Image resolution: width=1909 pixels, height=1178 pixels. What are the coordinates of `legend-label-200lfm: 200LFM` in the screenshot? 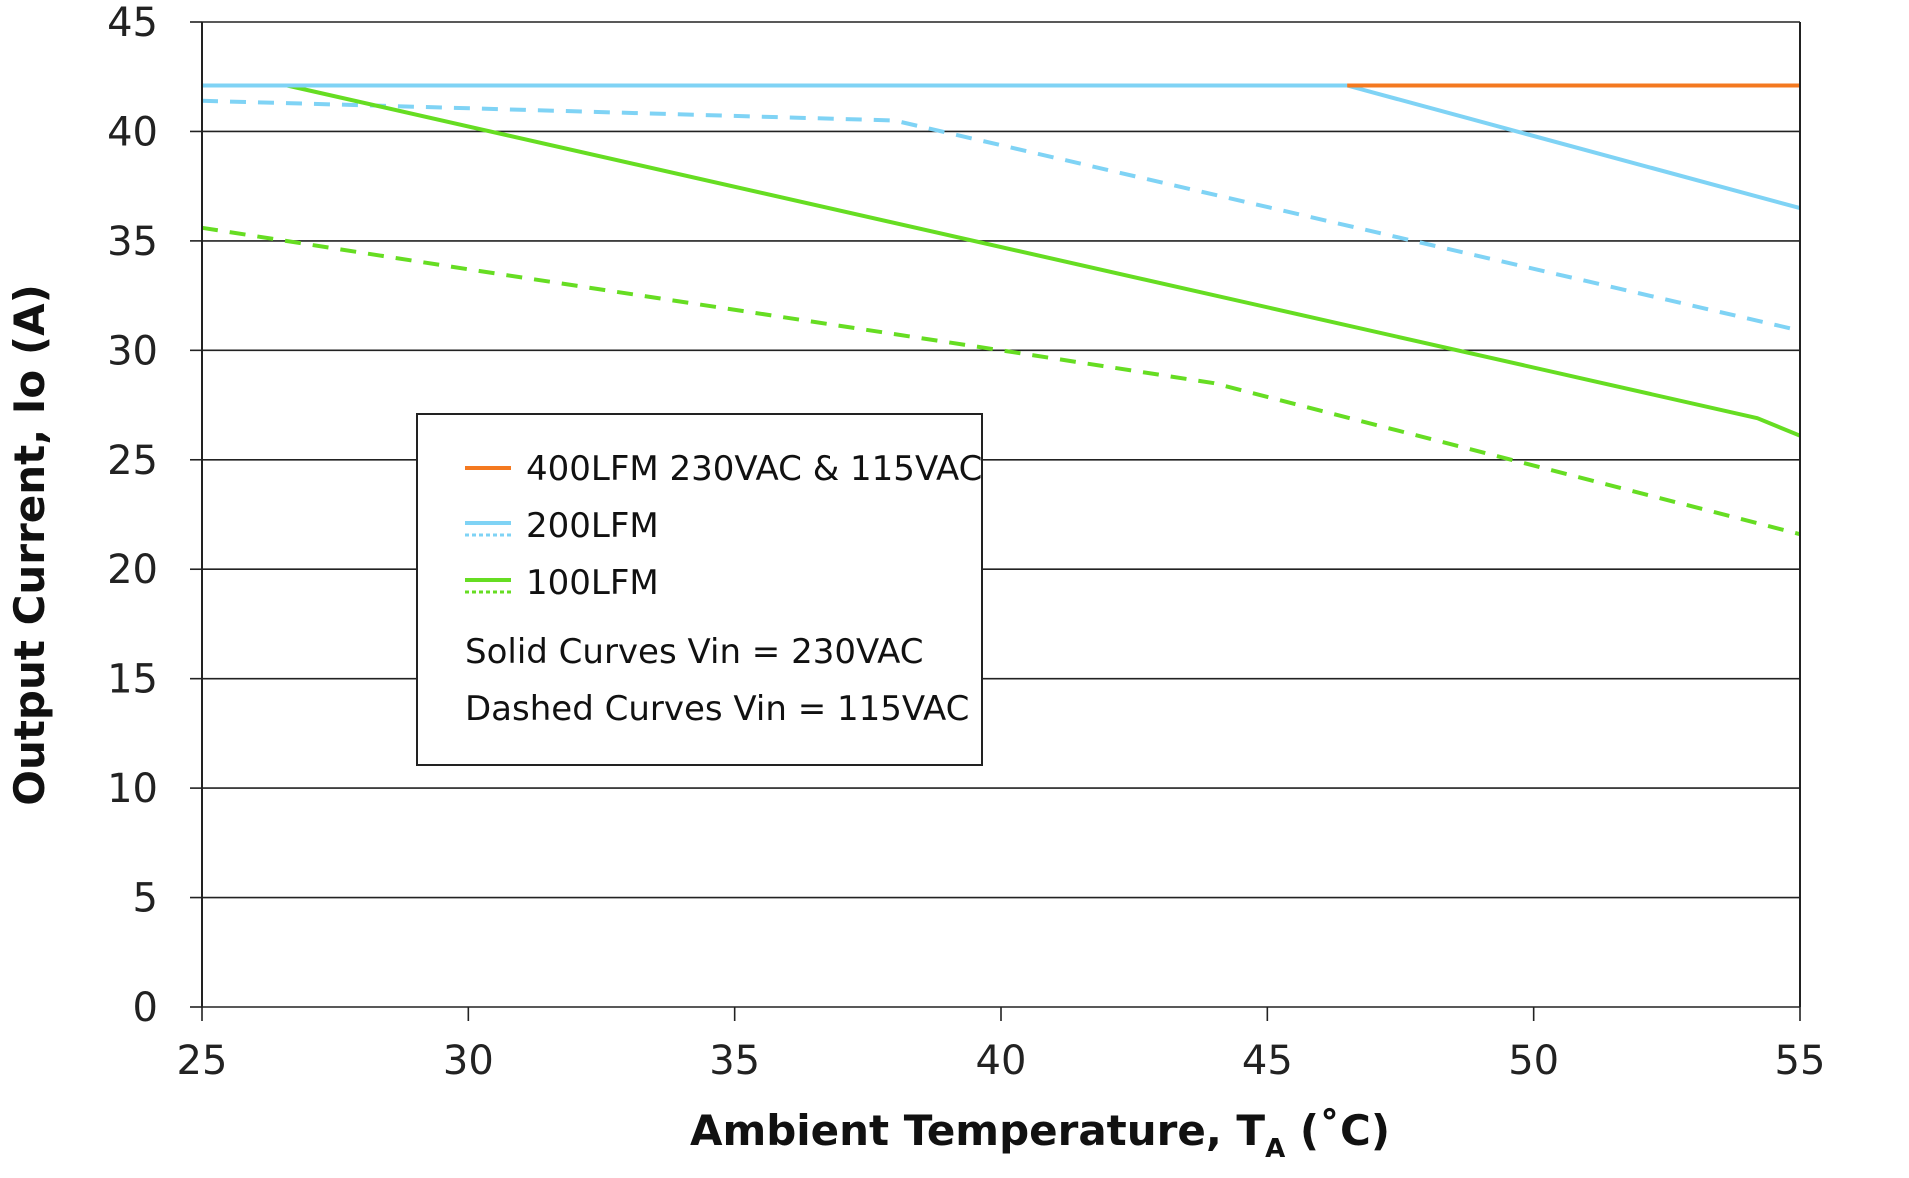 It's located at (592, 526).